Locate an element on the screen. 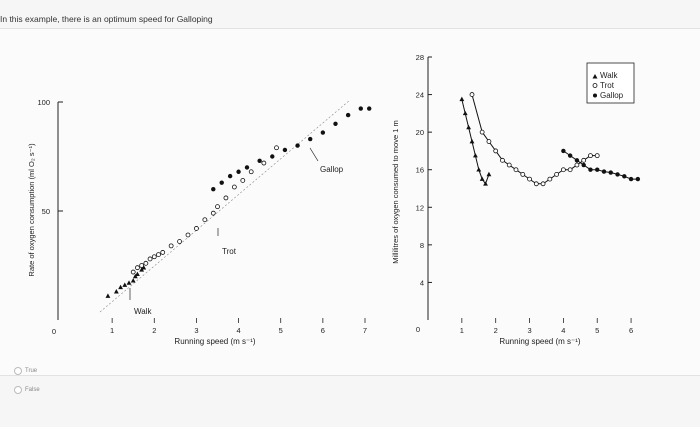 The width and height of the screenshot is (700, 427). trot-annotation: Trot is located at coordinates (229, 251).